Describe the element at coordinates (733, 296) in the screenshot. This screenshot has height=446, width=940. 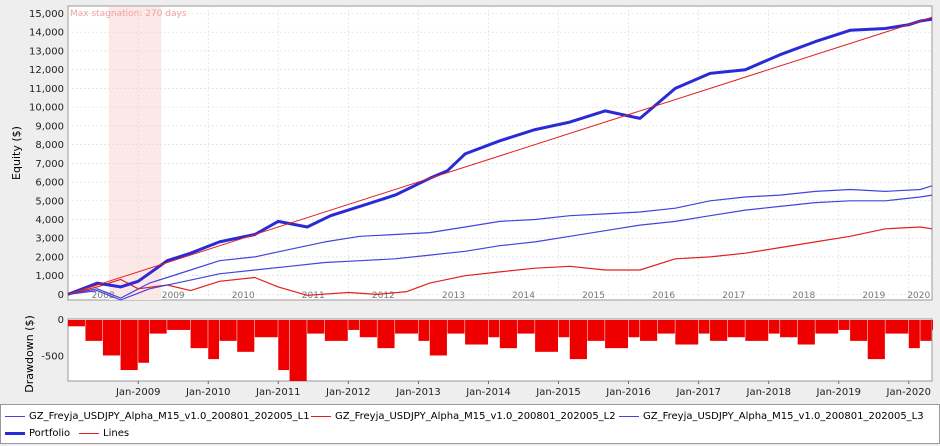
I see `xtick-label-year: 2017` at that location.